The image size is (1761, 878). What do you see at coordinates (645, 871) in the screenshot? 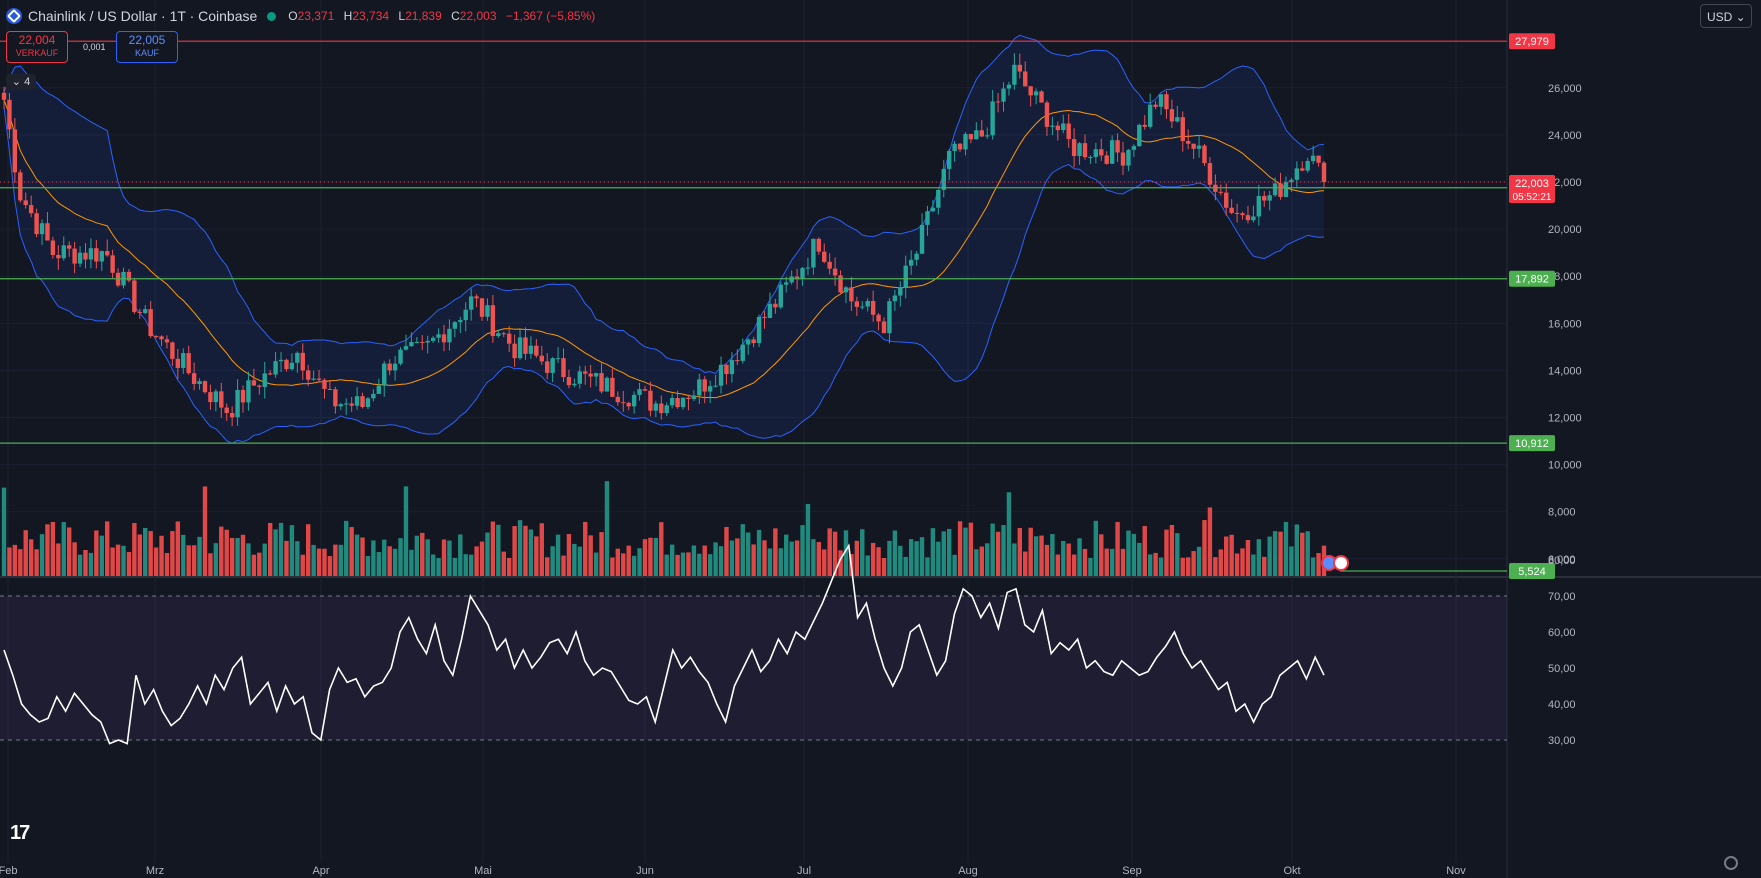
I see `time-label: Jun` at bounding box center [645, 871].